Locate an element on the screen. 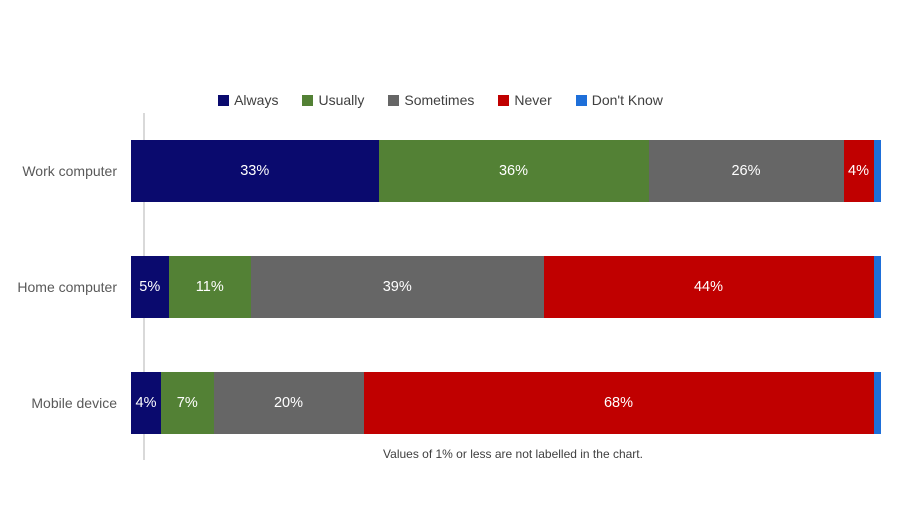  stacked-bar-mobile-device: 4% 7% 20% 68% is located at coordinates (506, 403).